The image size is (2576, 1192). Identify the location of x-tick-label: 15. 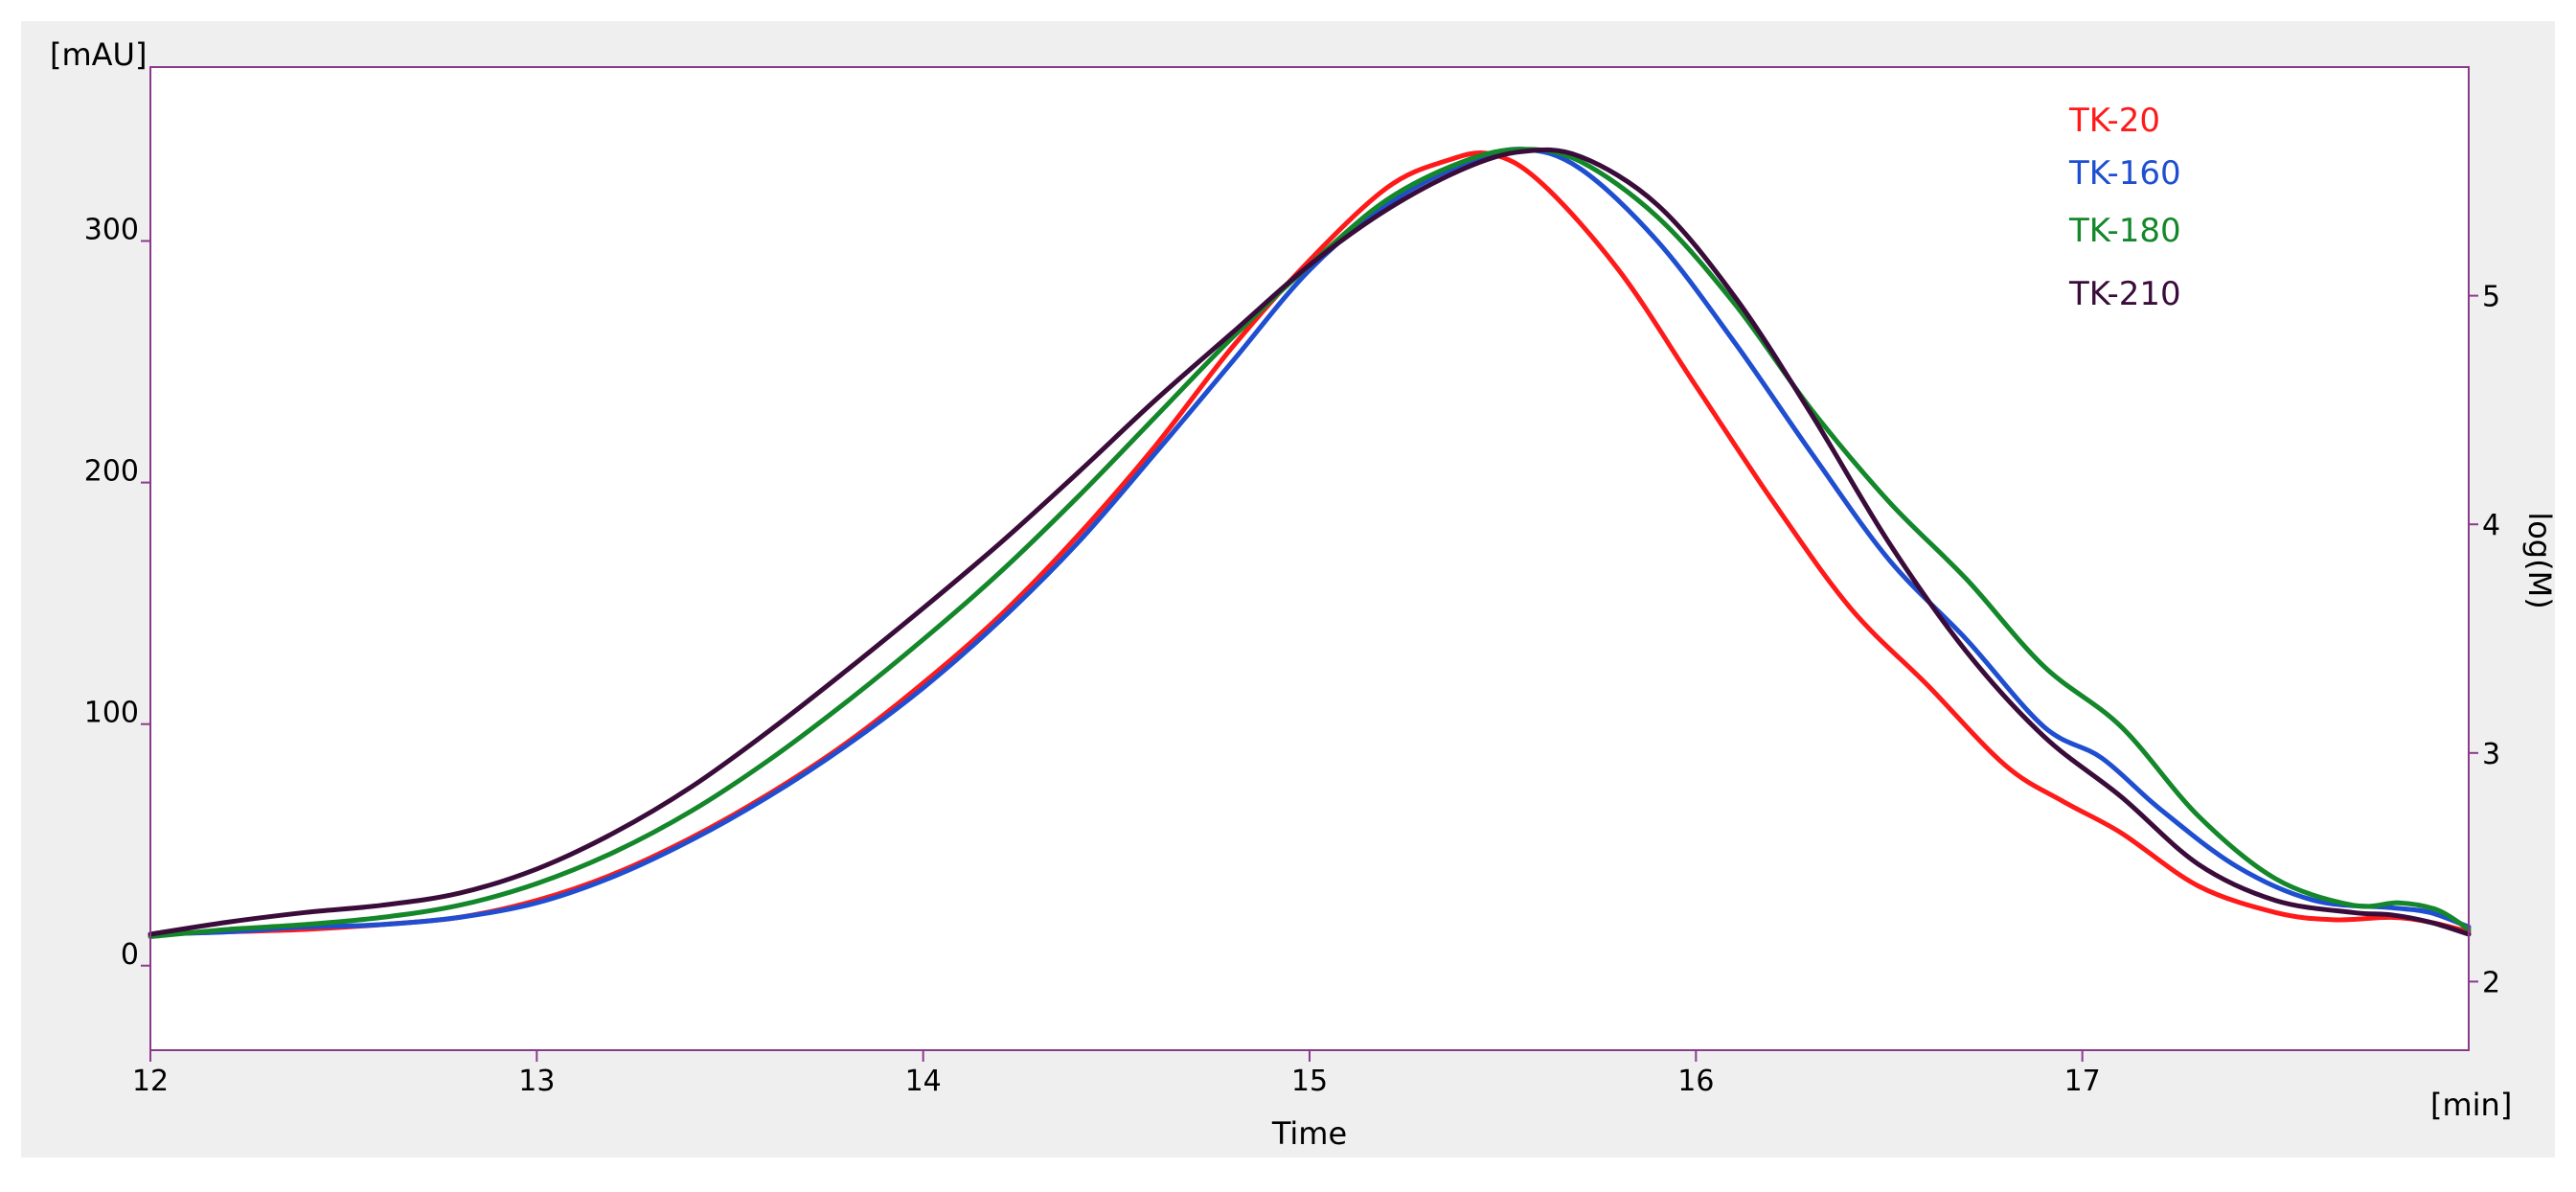
(1309, 1081).